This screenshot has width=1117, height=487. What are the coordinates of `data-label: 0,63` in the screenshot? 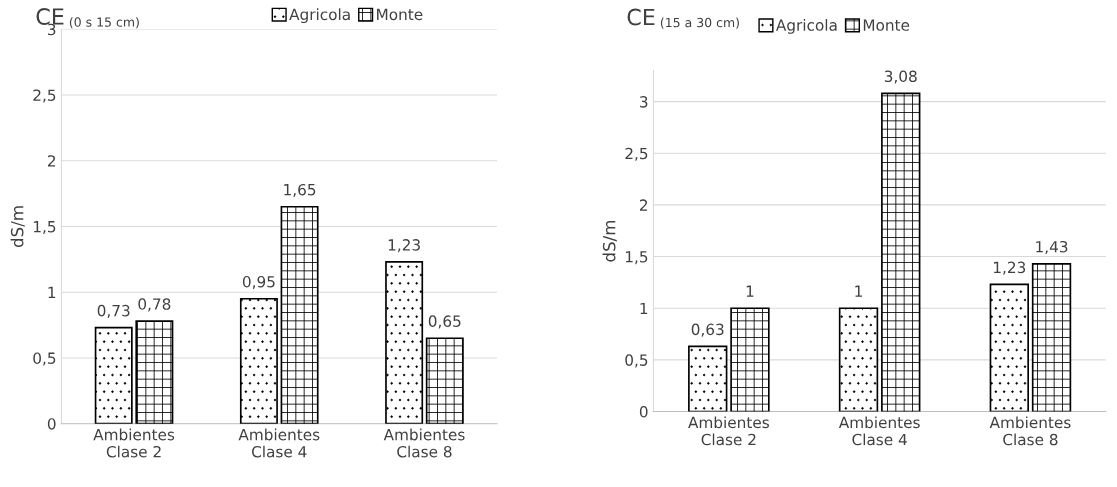 It's located at (707, 330).